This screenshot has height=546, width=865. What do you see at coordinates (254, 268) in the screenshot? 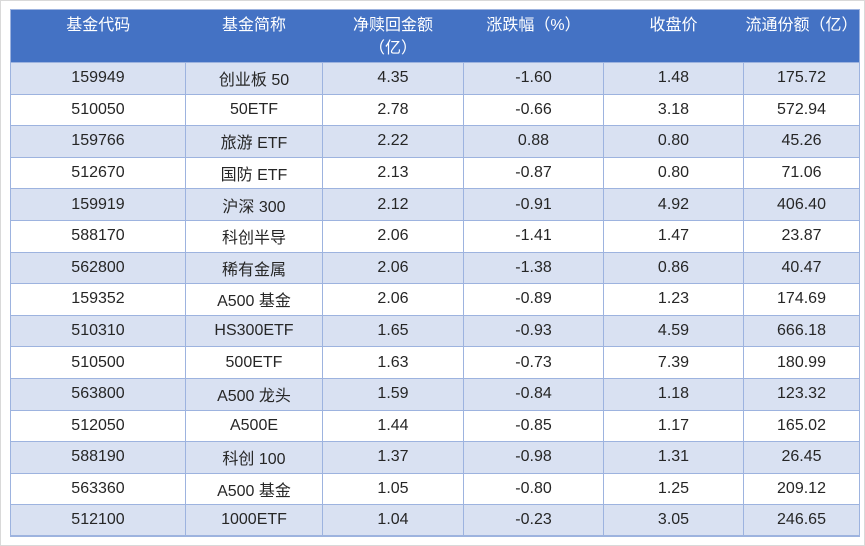
I see `table-cell: 稀有金属` at bounding box center [254, 268].